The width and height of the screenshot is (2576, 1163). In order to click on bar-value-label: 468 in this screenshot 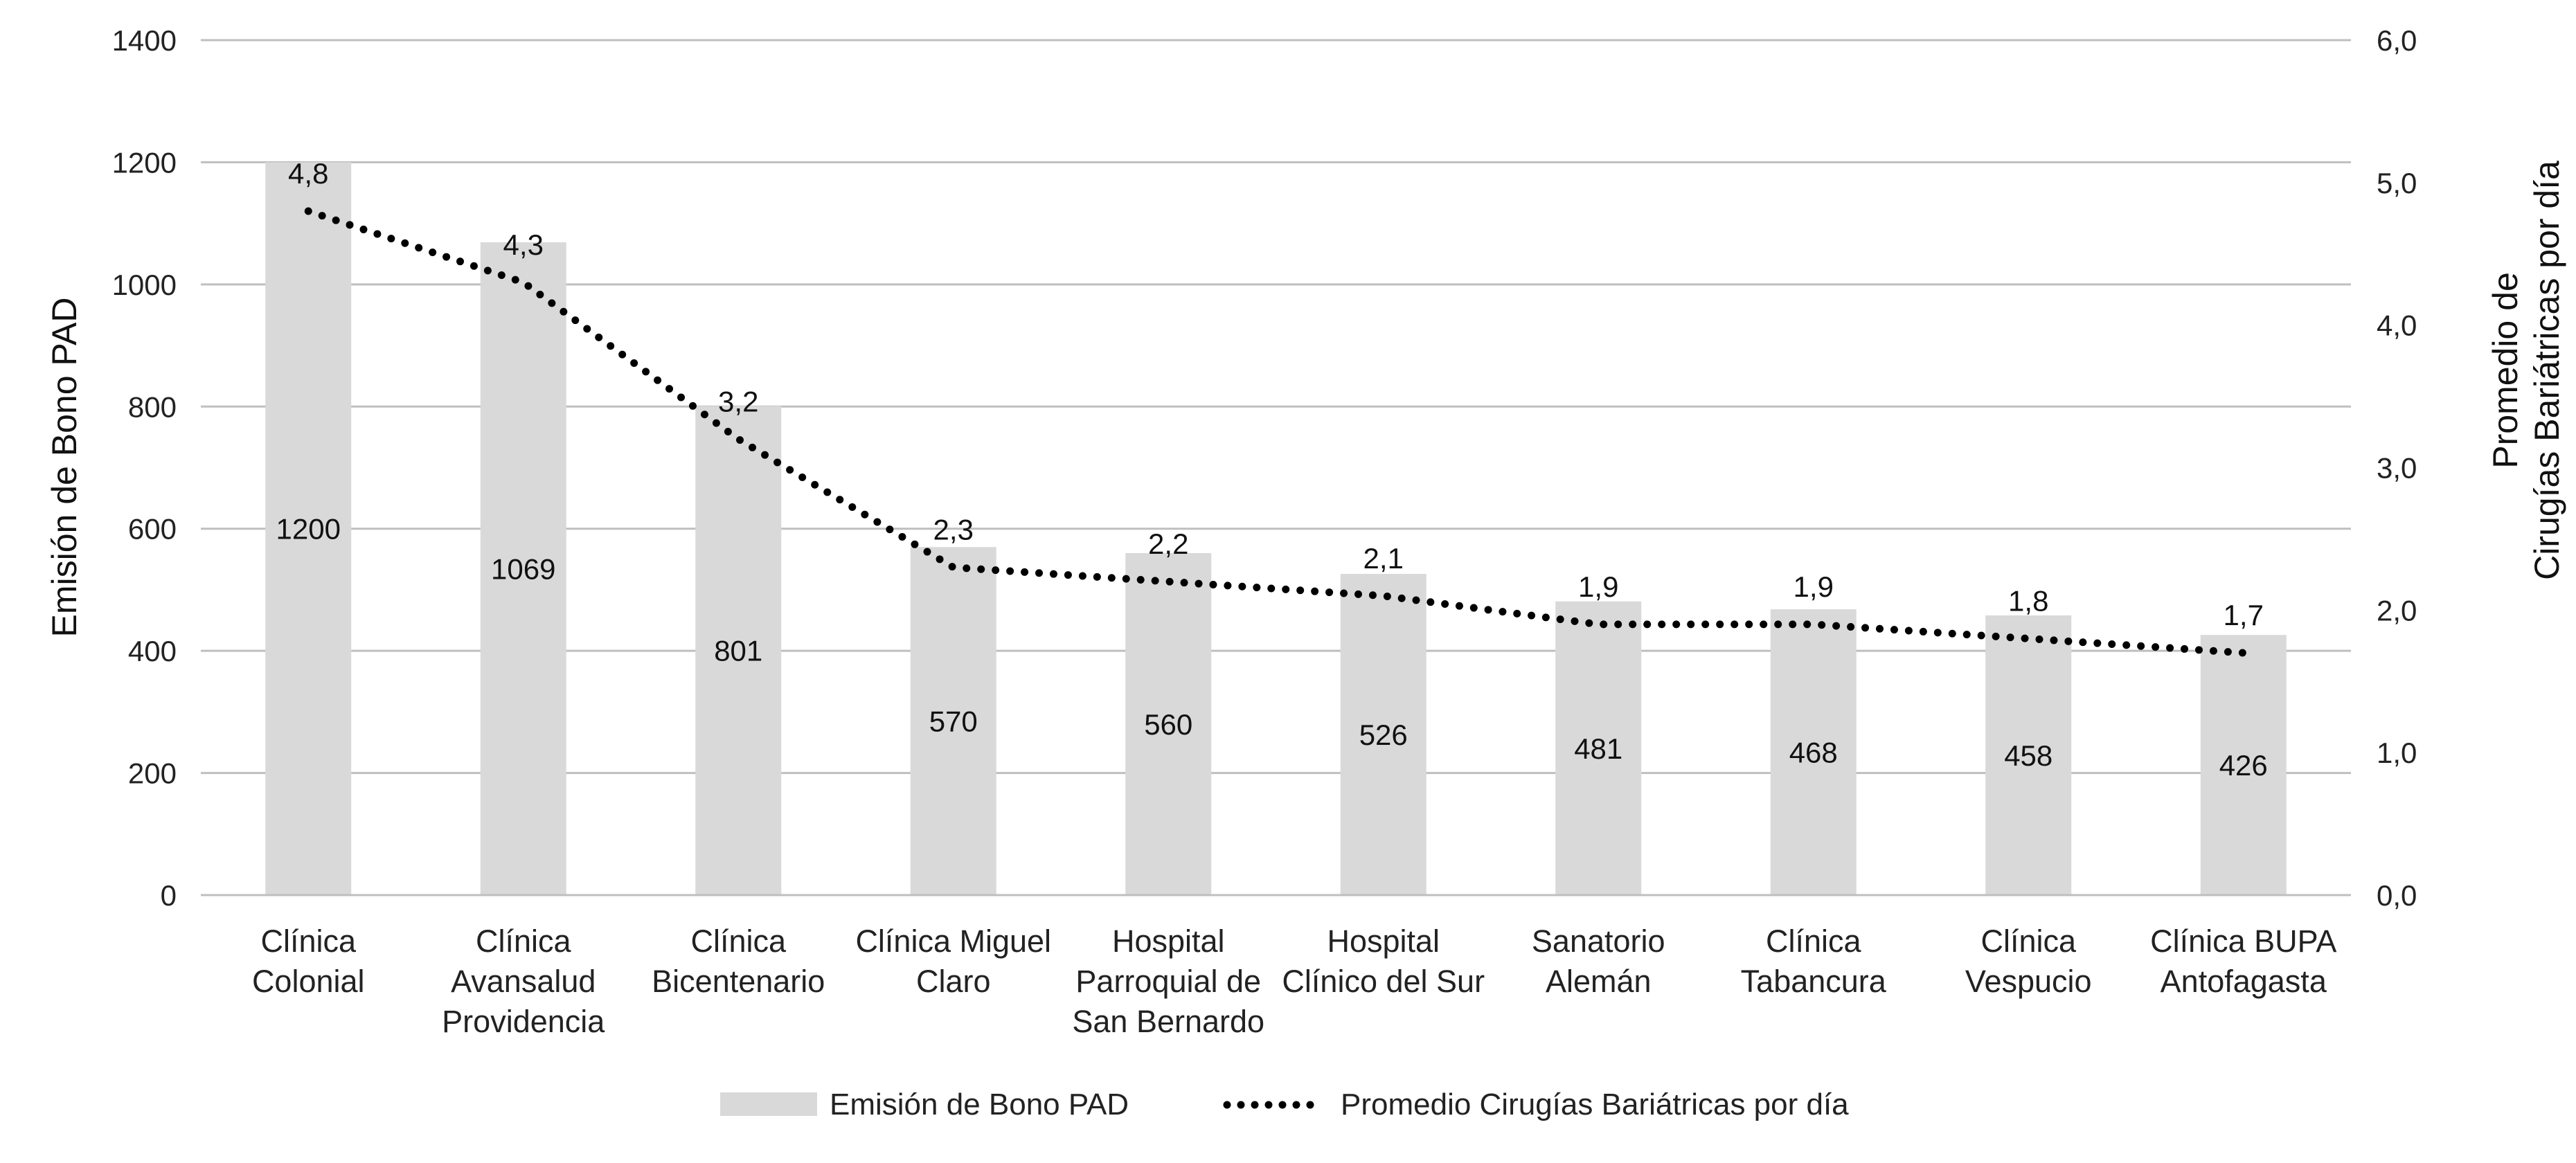, I will do `click(1814, 753)`.